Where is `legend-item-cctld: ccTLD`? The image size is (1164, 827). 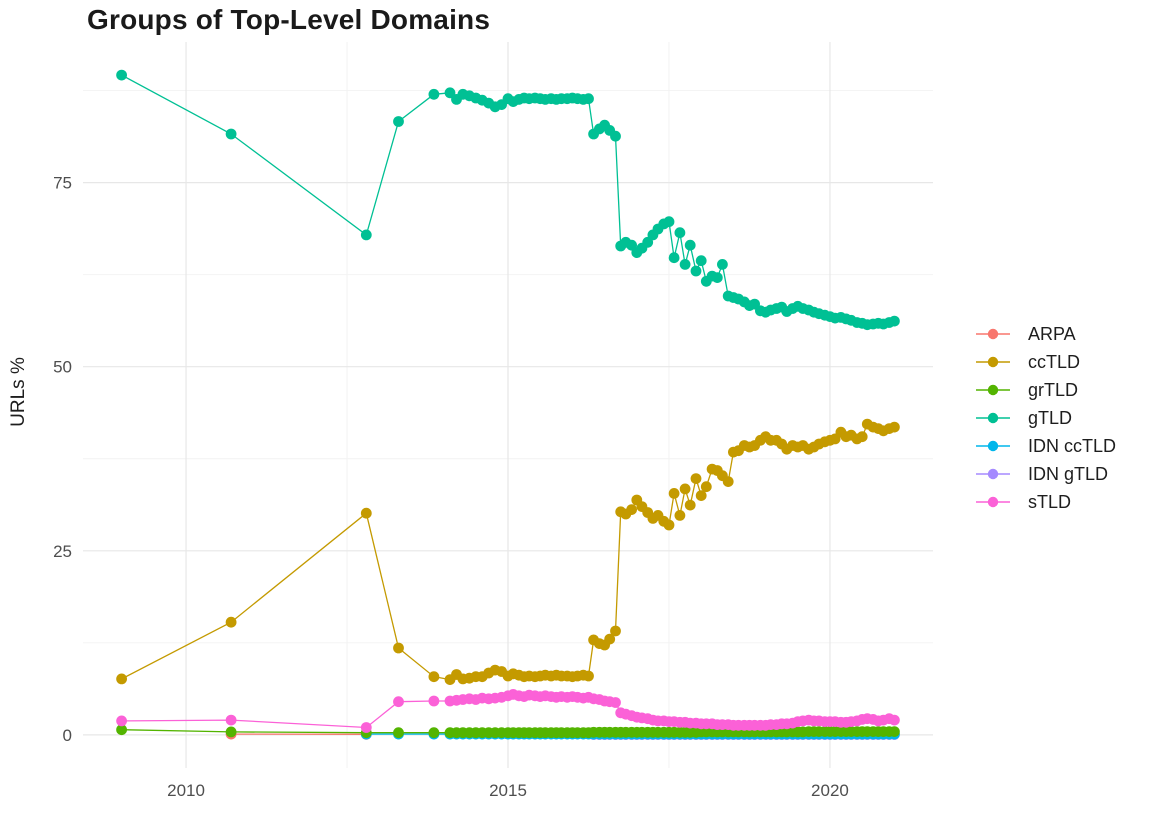
legend-item-cctld: ccTLD is located at coordinates (1046, 362).